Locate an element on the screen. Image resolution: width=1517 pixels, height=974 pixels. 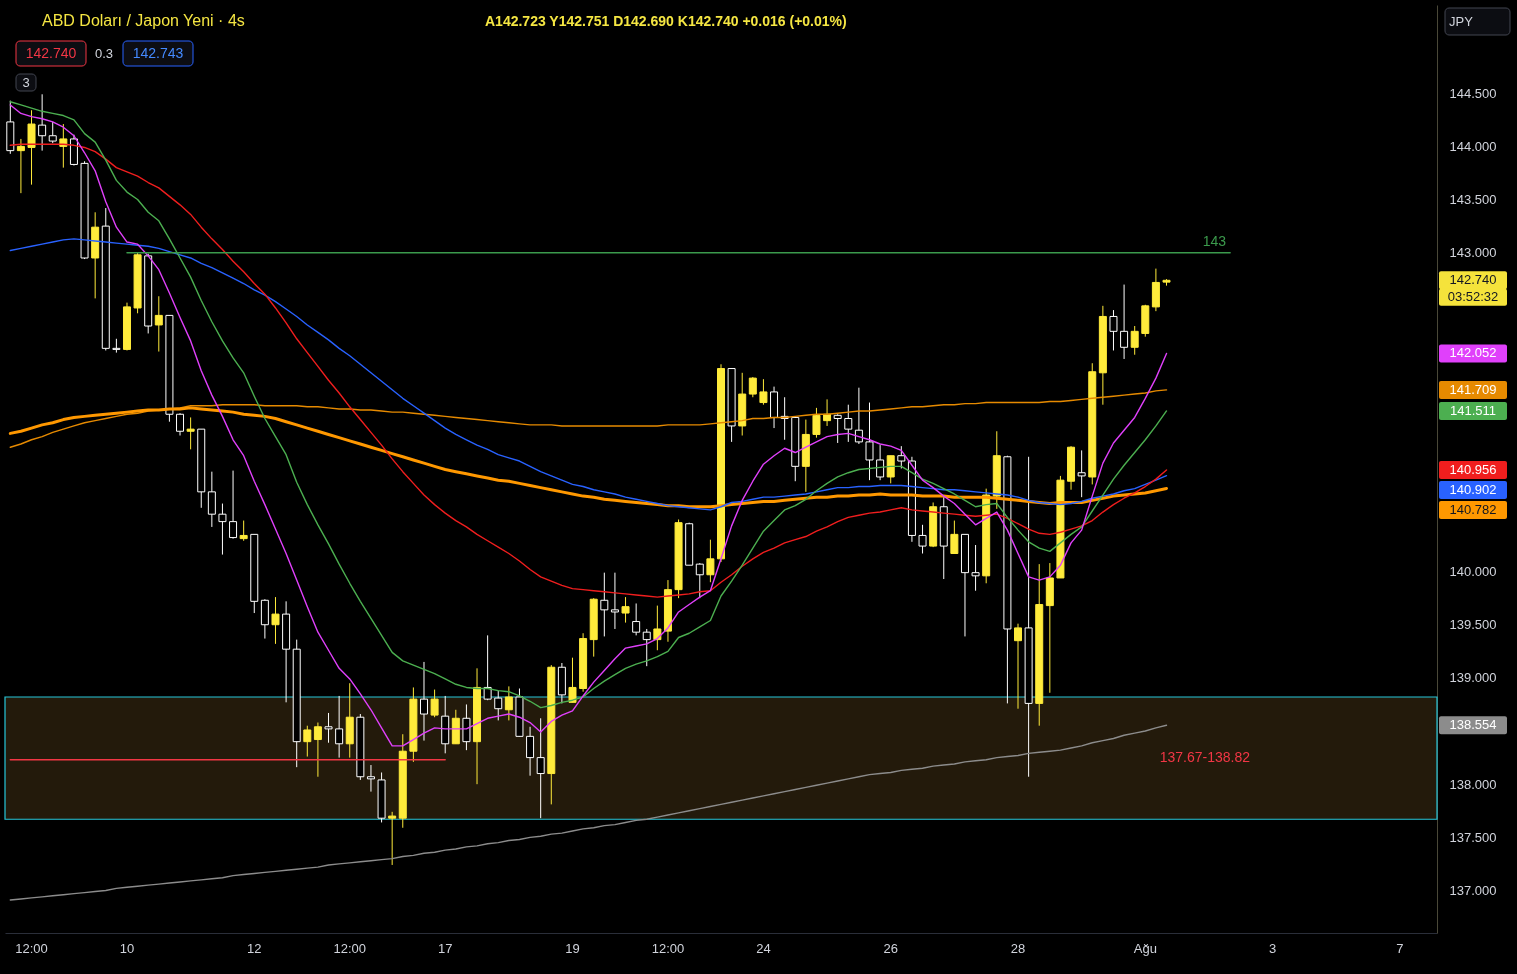
y-tick-label: 144.000 is located at coordinates (1473, 146).